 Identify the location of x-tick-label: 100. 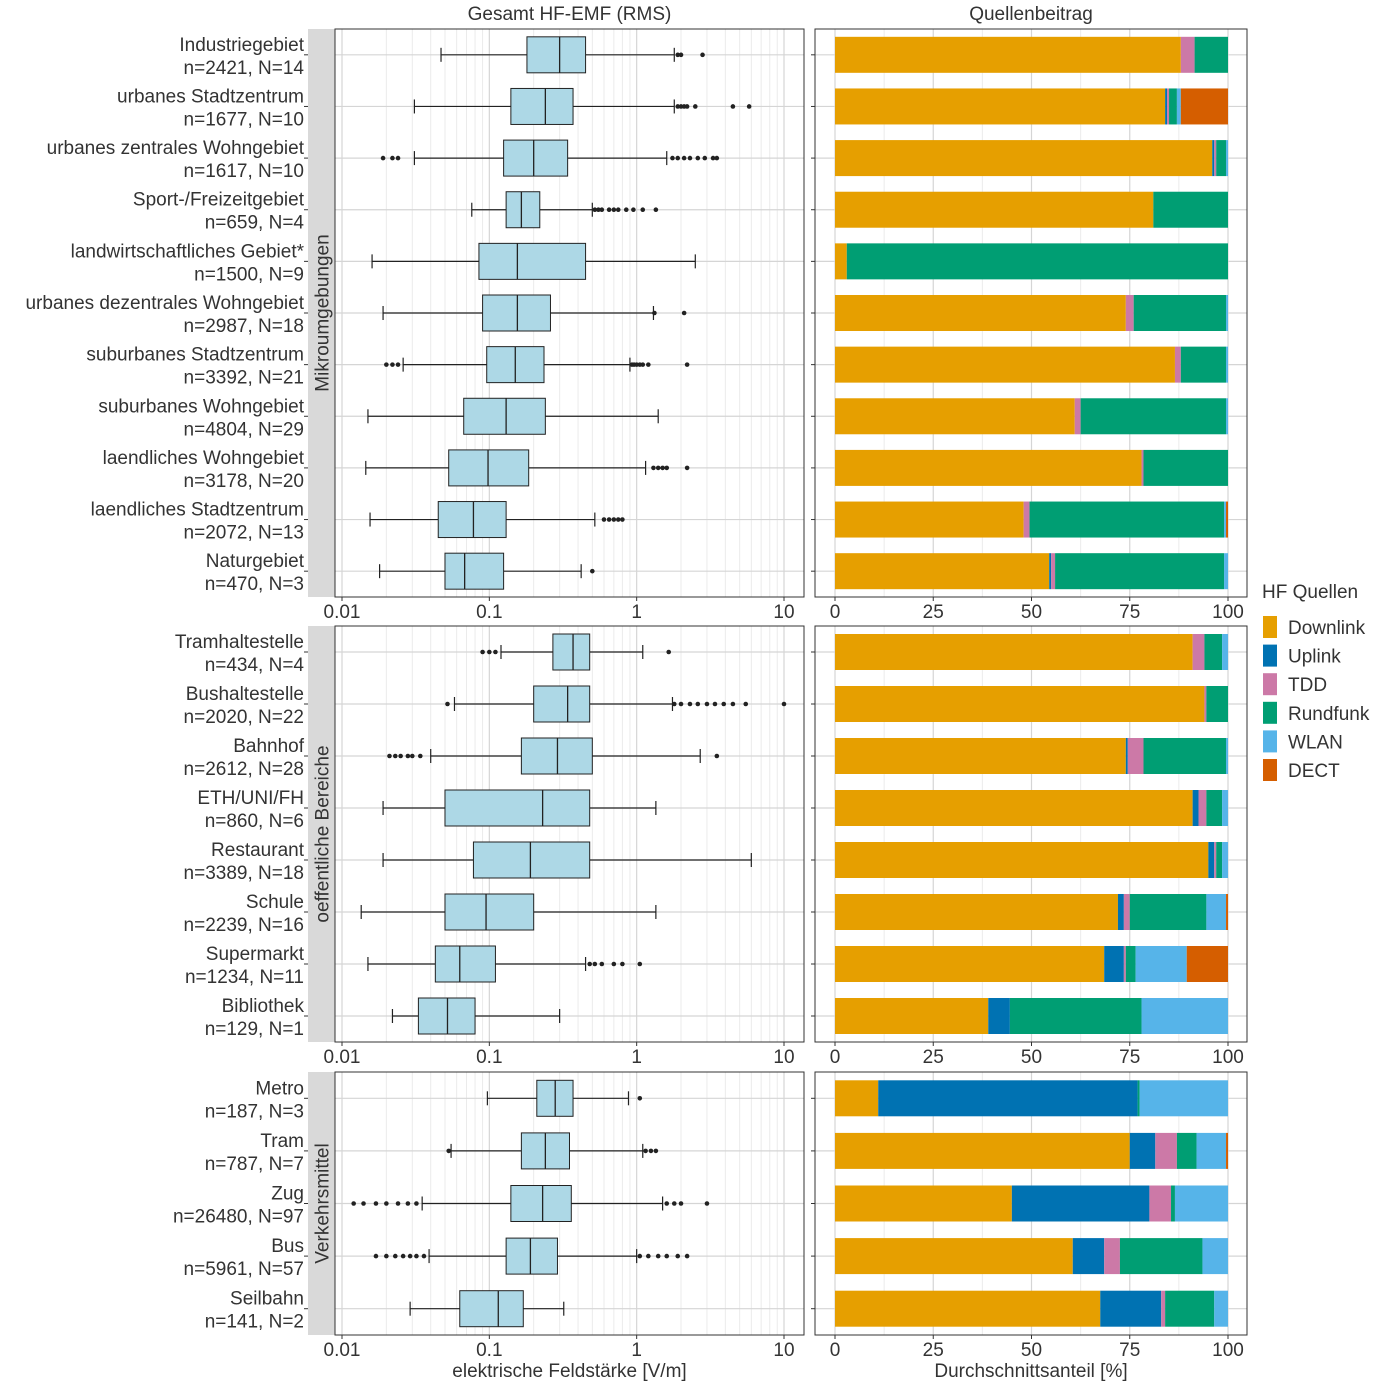
(1228, 612).